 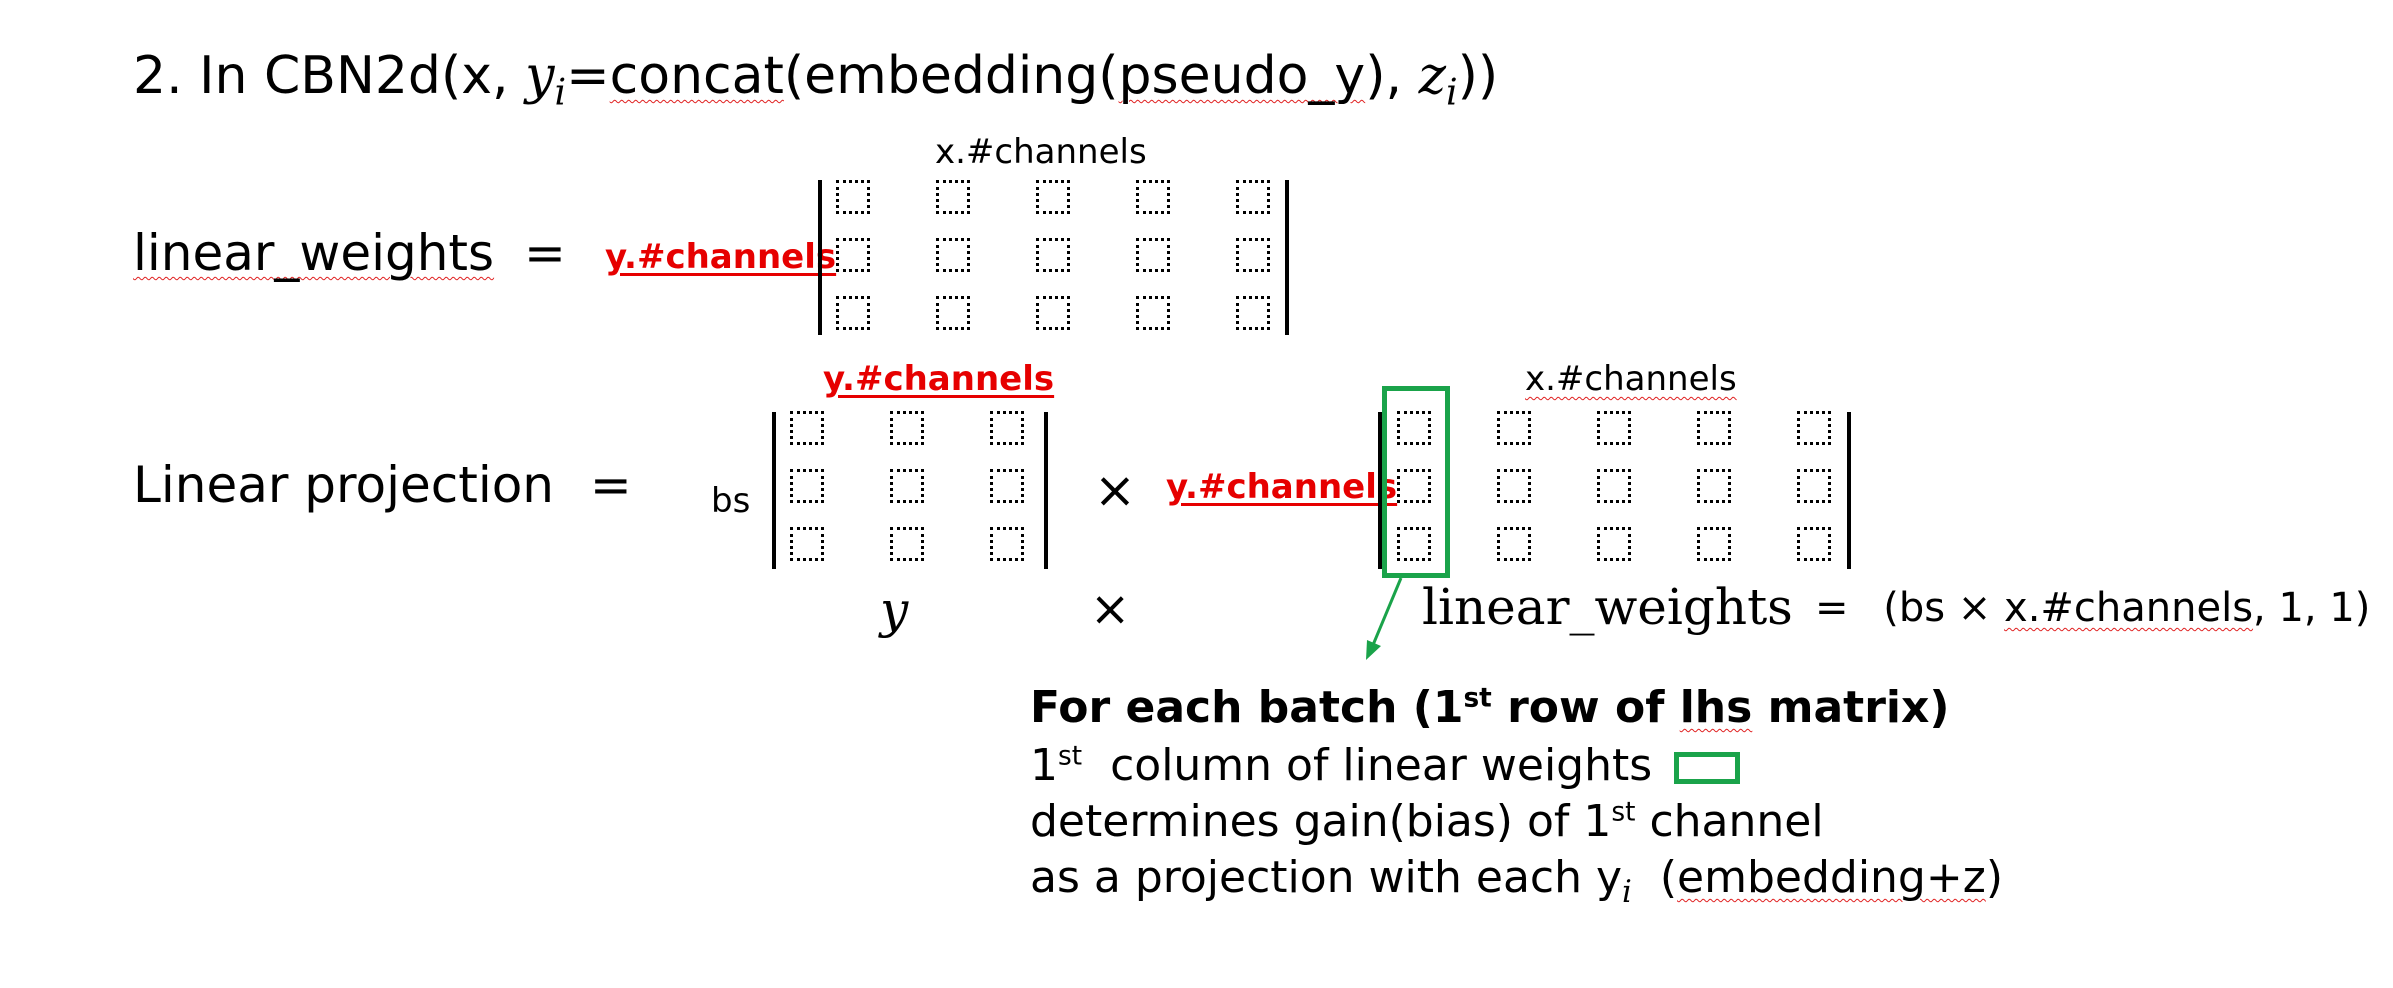 I want to click on title-y-var: y, so click(x=540, y=76).